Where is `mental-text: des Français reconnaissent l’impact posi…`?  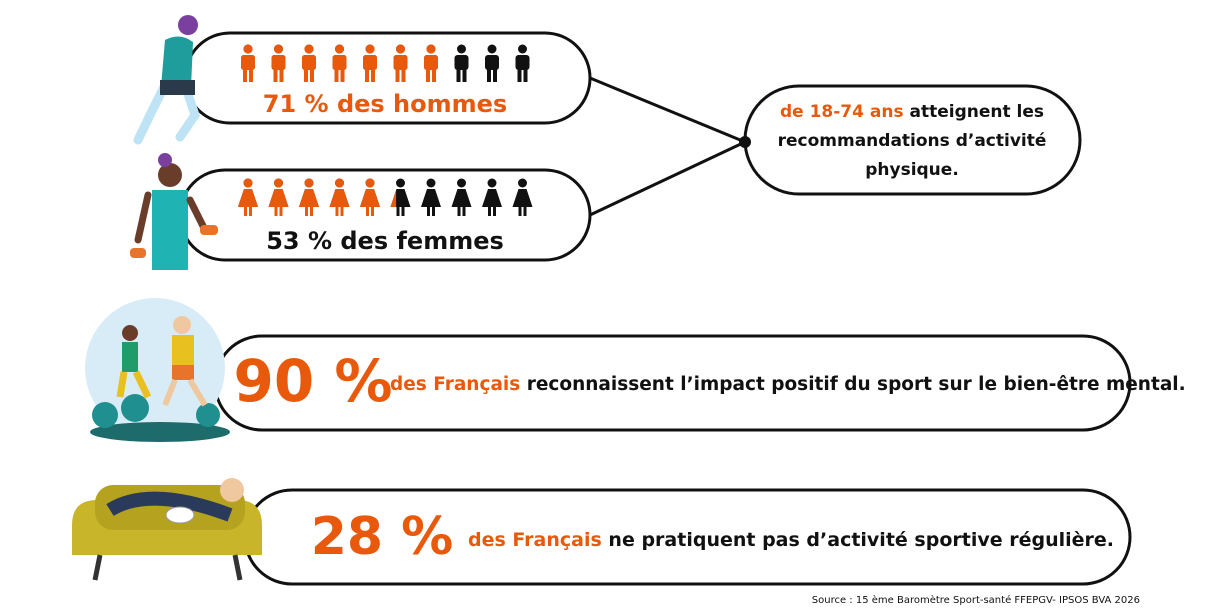
mental-text: des Français reconnaissent l’impact posi… is located at coordinates (788, 384).